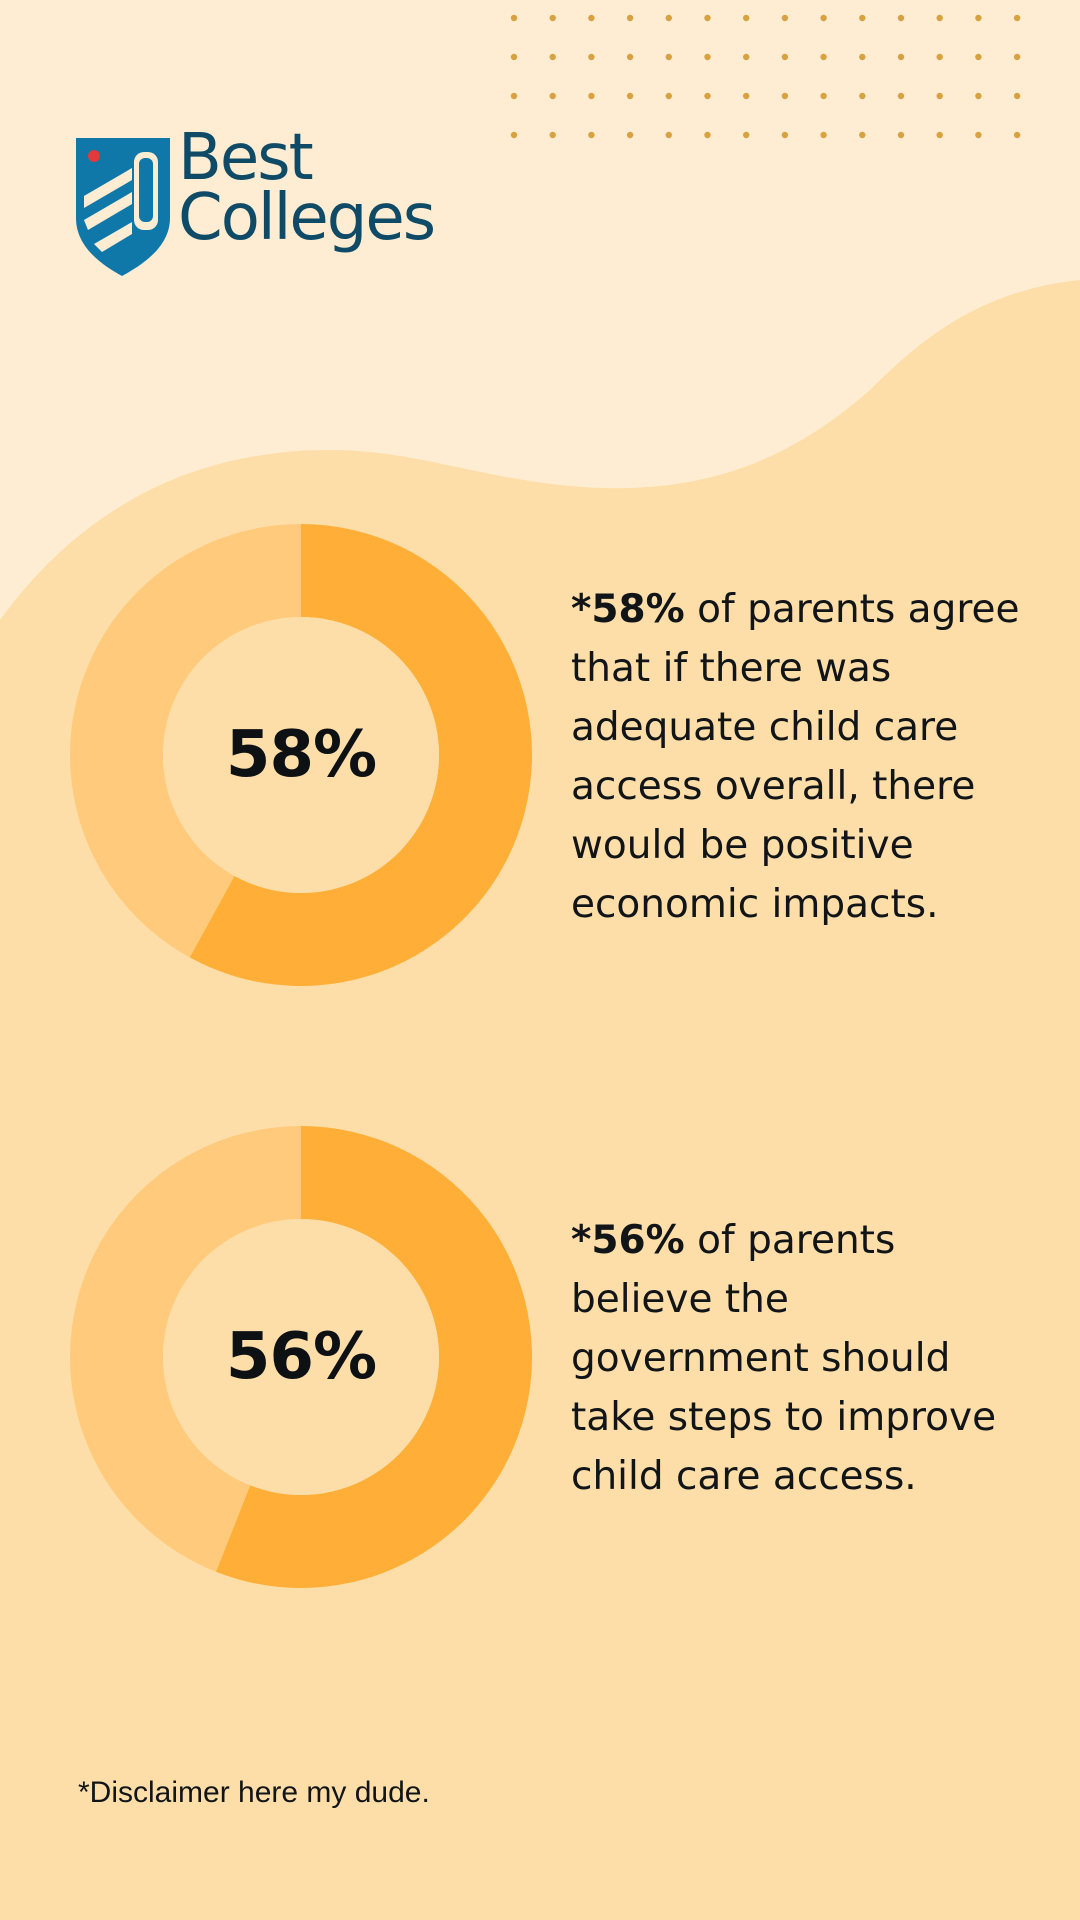 This screenshot has height=1920, width=1080. I want to click on stat-highlight: *58%, so click(628, 609).